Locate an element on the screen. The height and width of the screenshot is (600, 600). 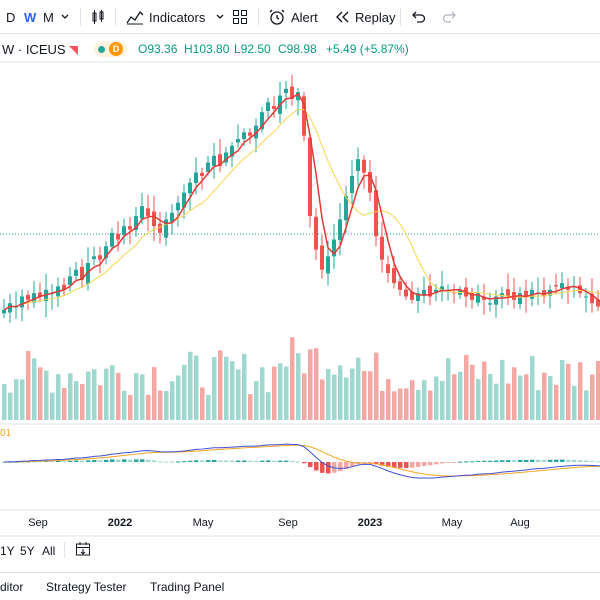
x-axis-tick-label: 2023 is located at coordinates (370, 523).